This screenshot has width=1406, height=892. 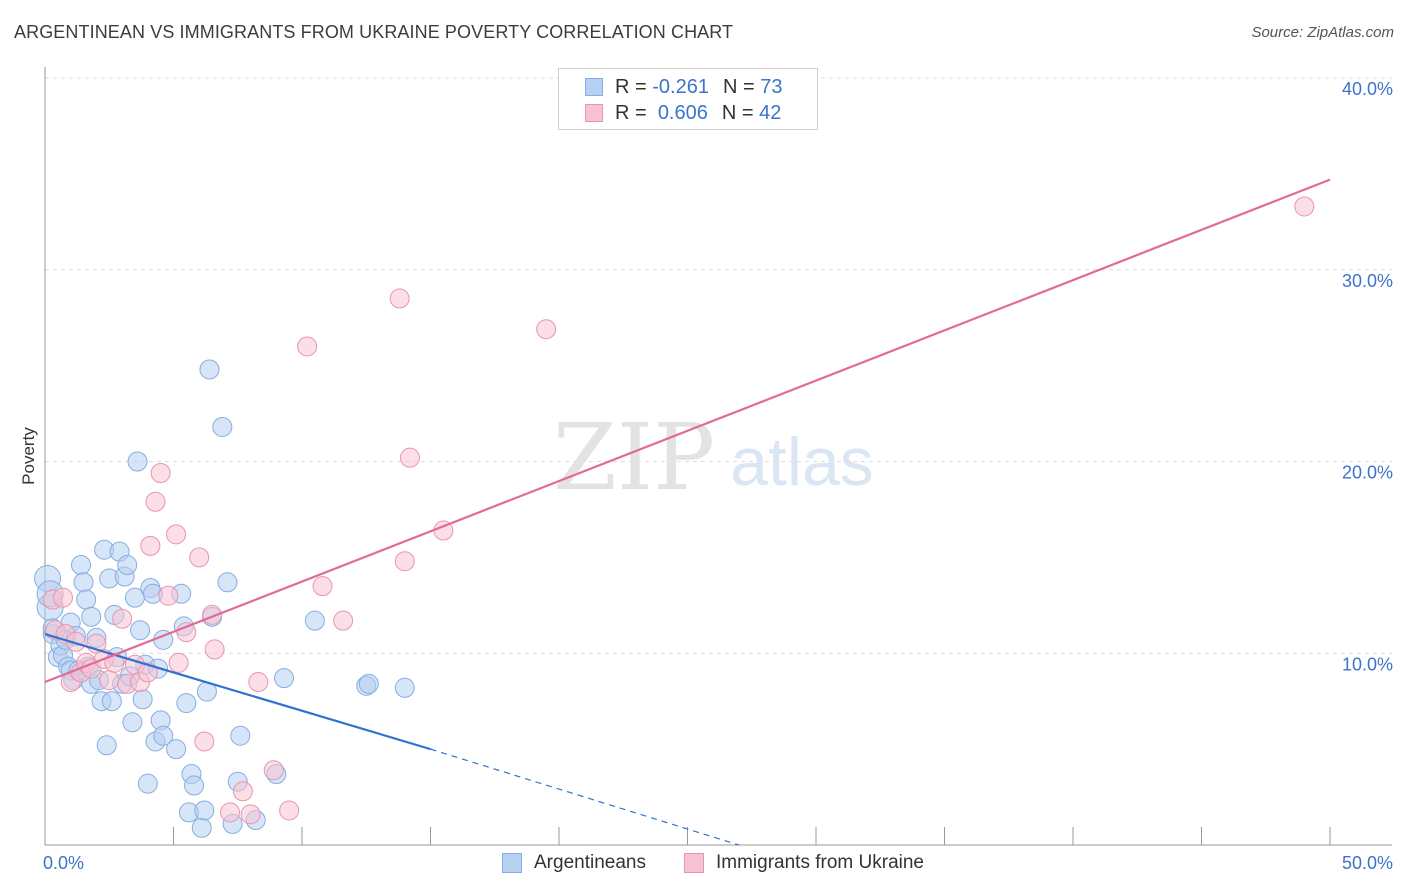 I want to click on legend-item-immigrants-from-ukraine: Immigrants from Ukraine, so click(x=804, y=863).